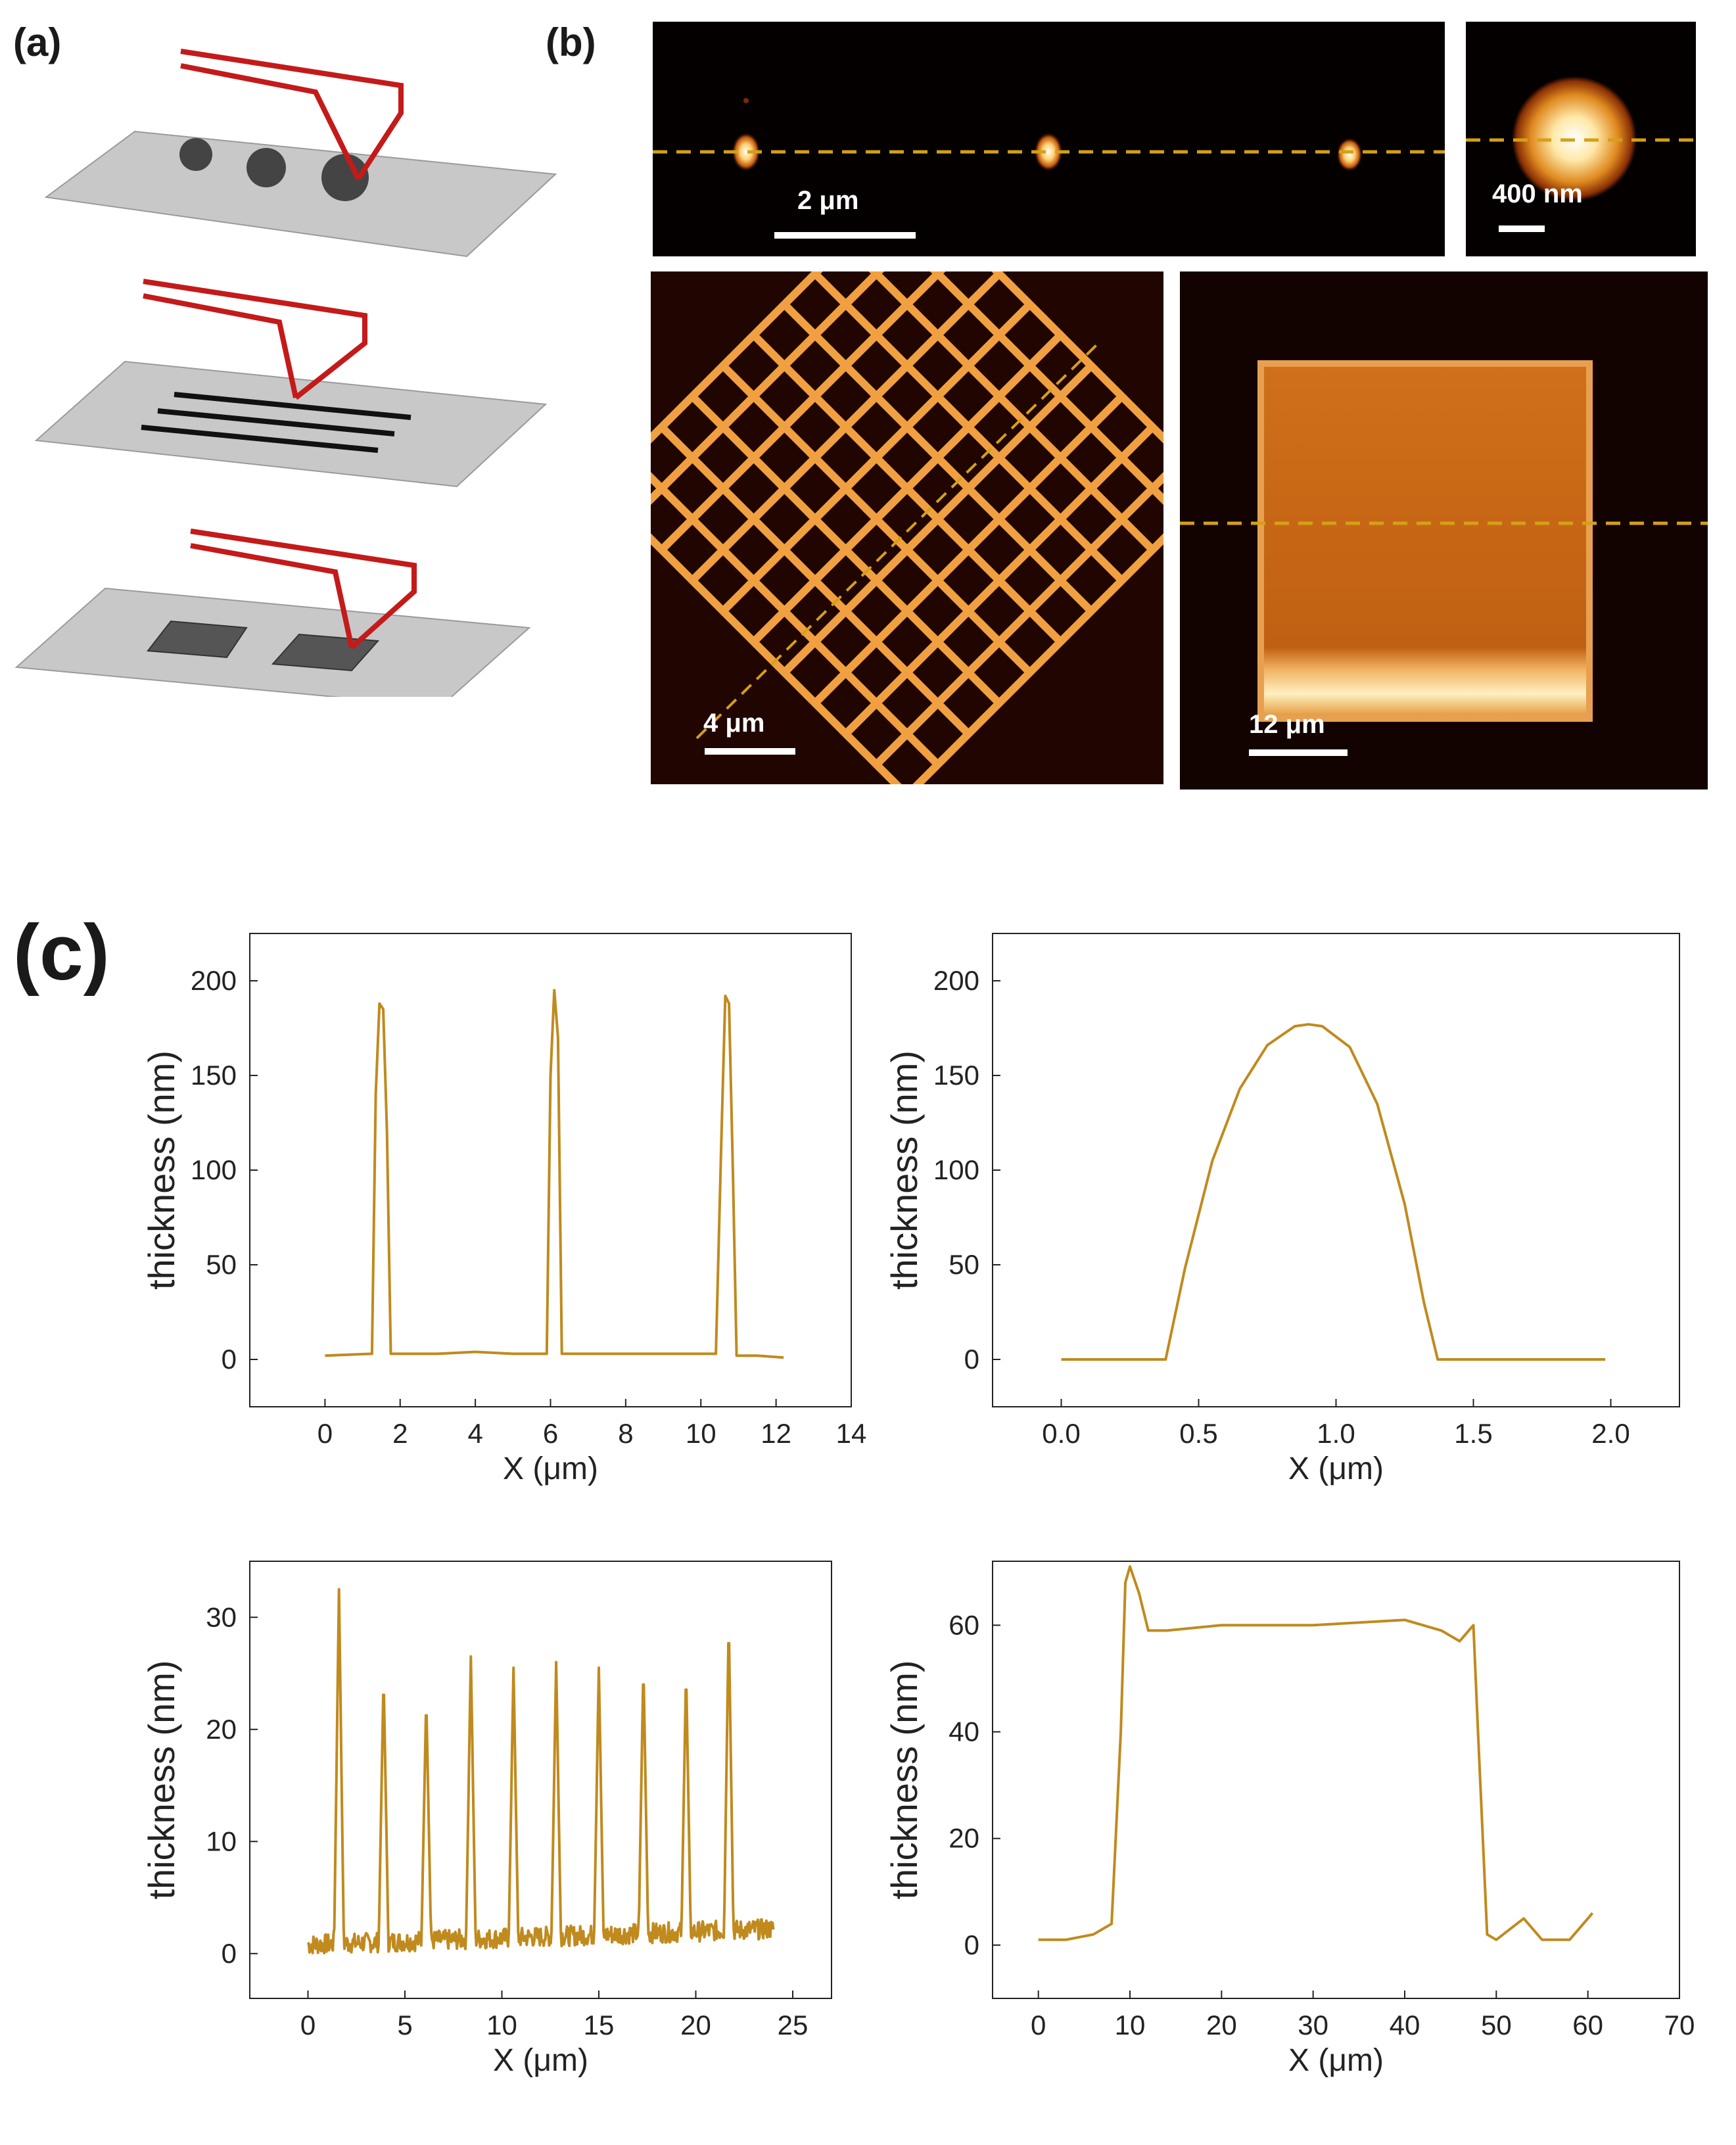  I want to click on x-tick-label: 6, so click(550, 1433).